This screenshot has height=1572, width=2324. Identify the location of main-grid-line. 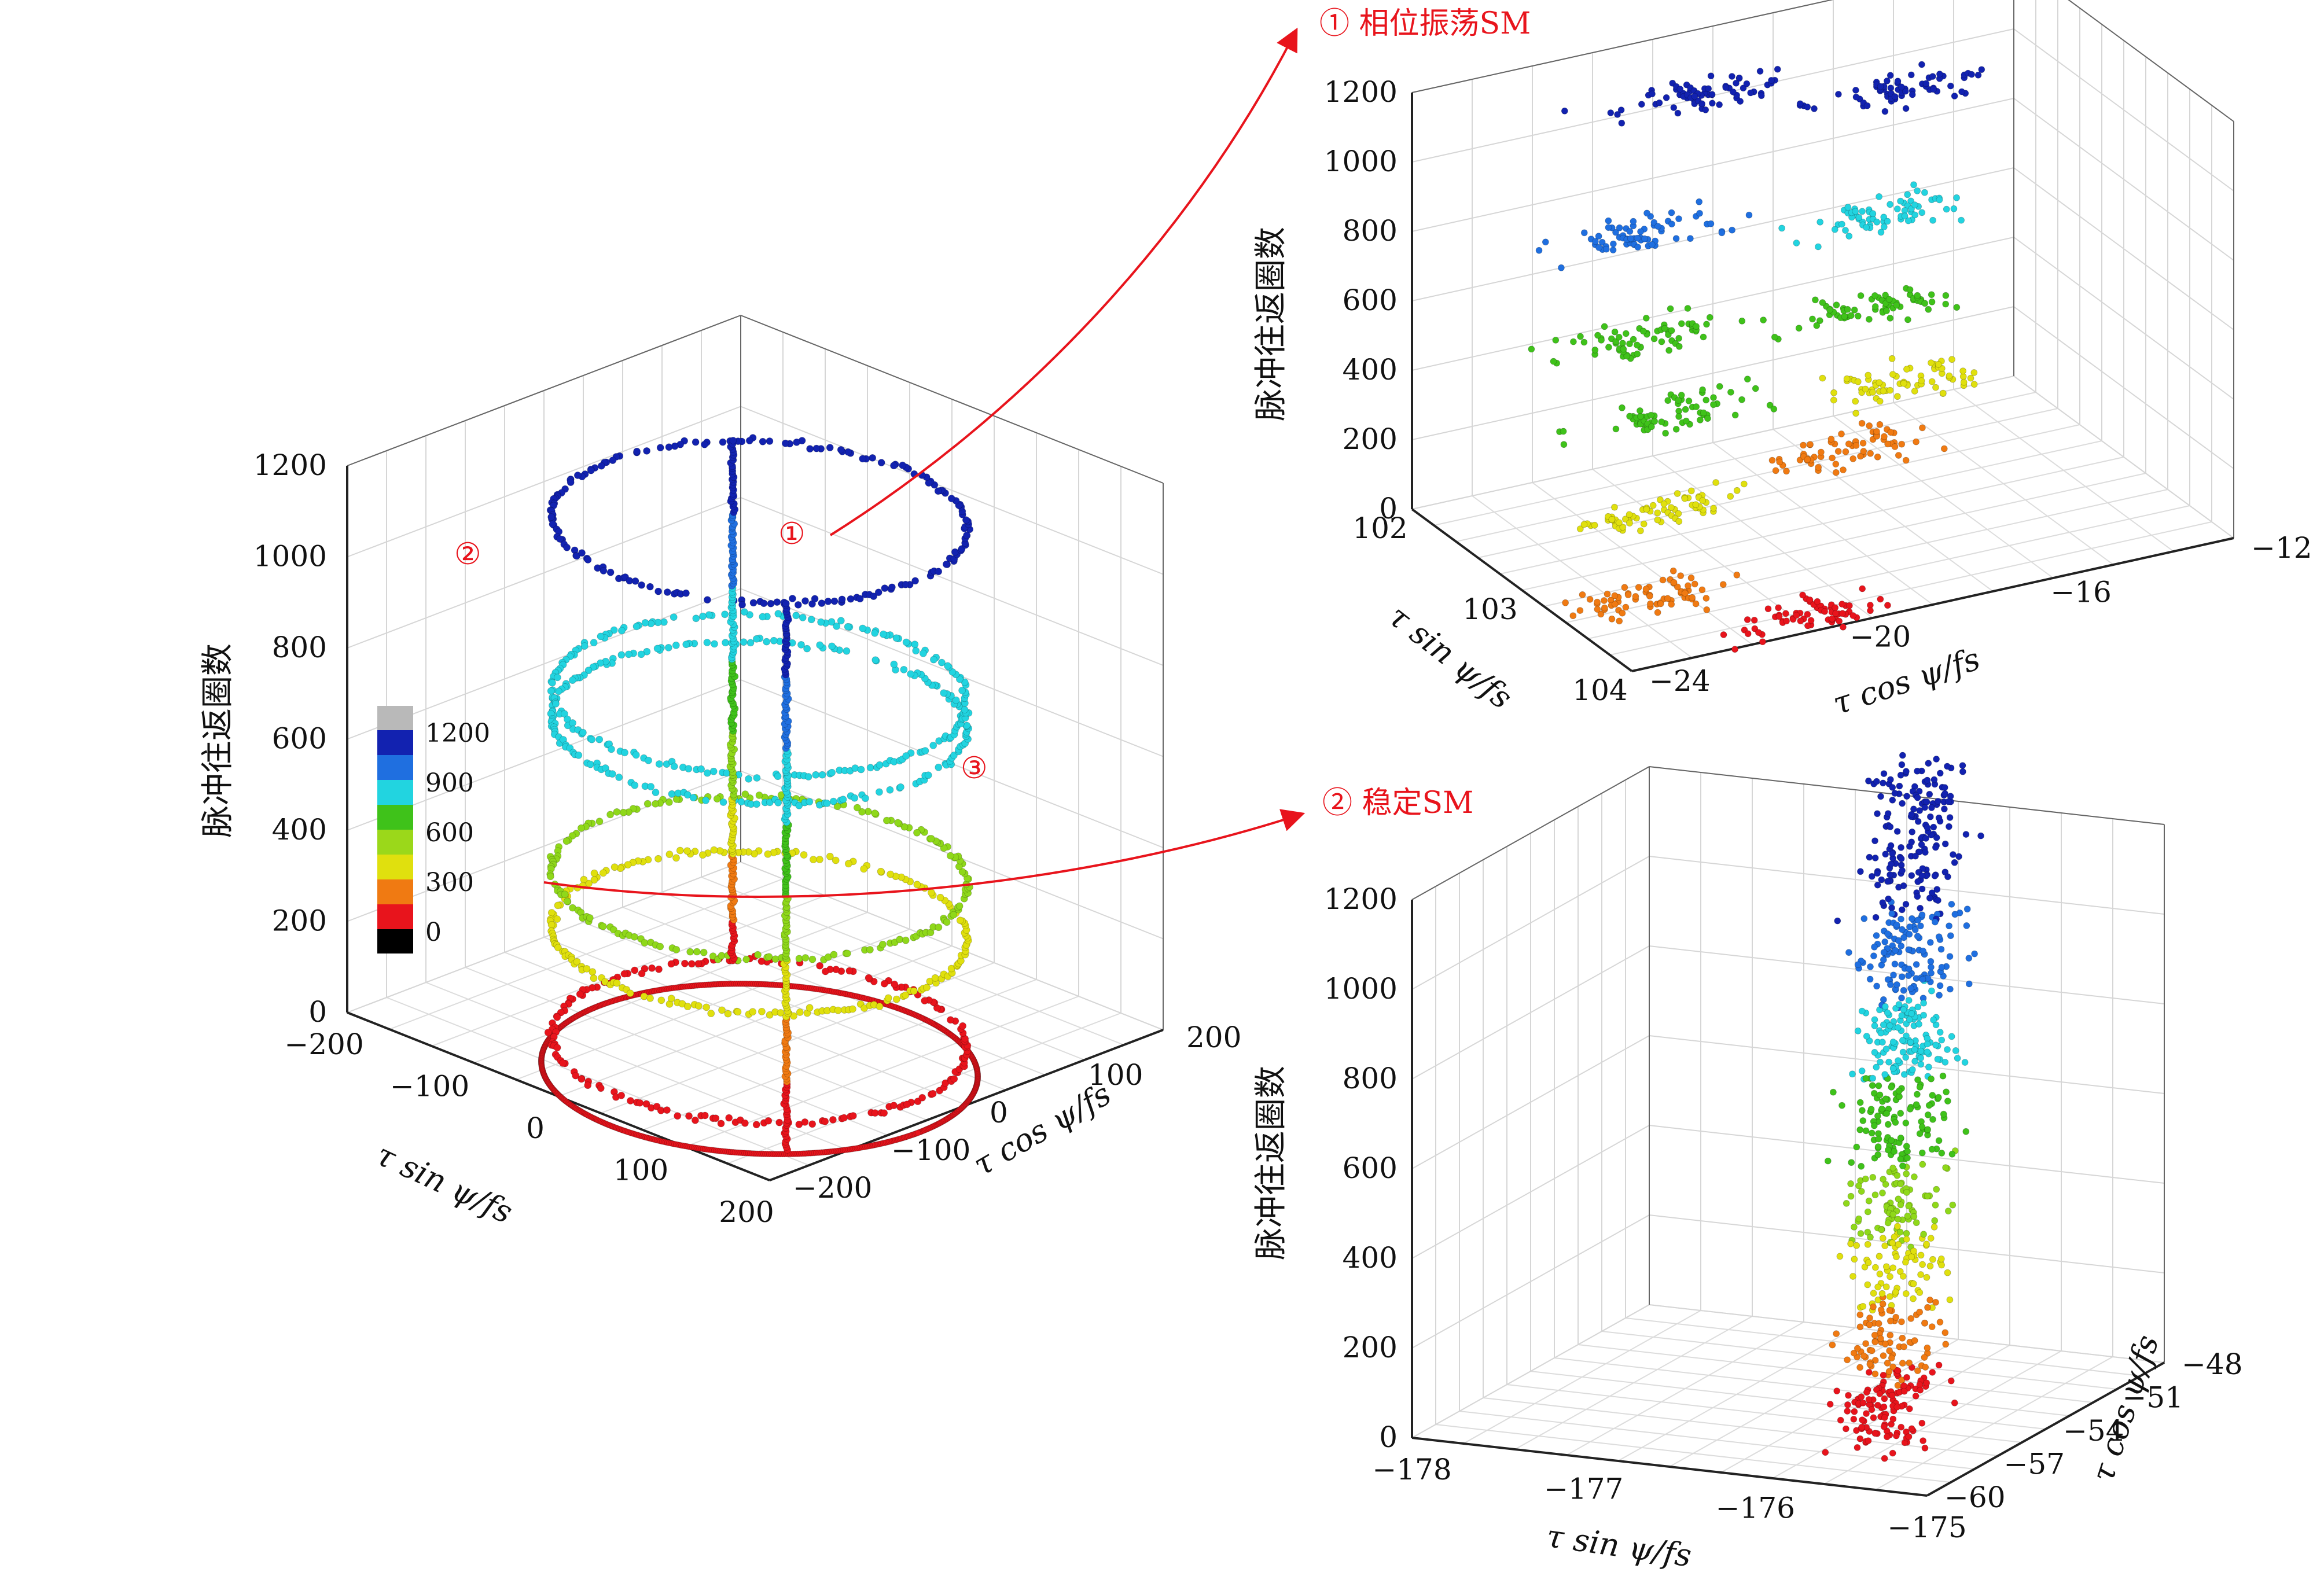
(924, 1088).